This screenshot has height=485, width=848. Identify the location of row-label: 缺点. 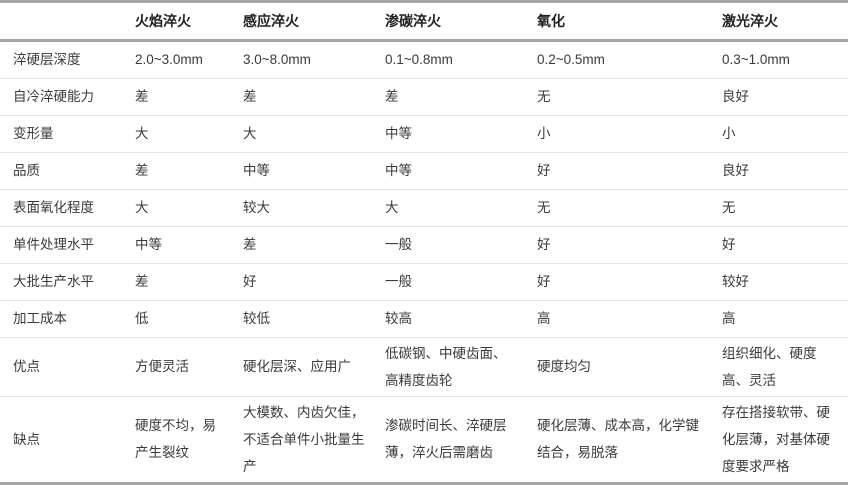
(26, 439).